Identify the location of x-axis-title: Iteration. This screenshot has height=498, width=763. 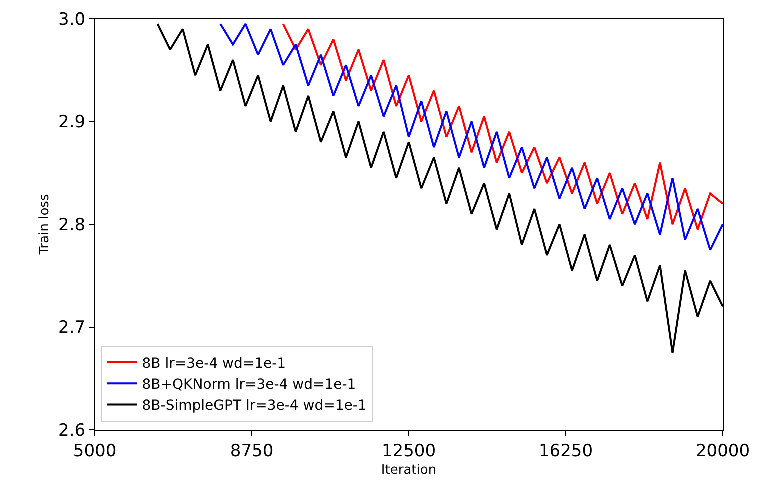
(409, 470).